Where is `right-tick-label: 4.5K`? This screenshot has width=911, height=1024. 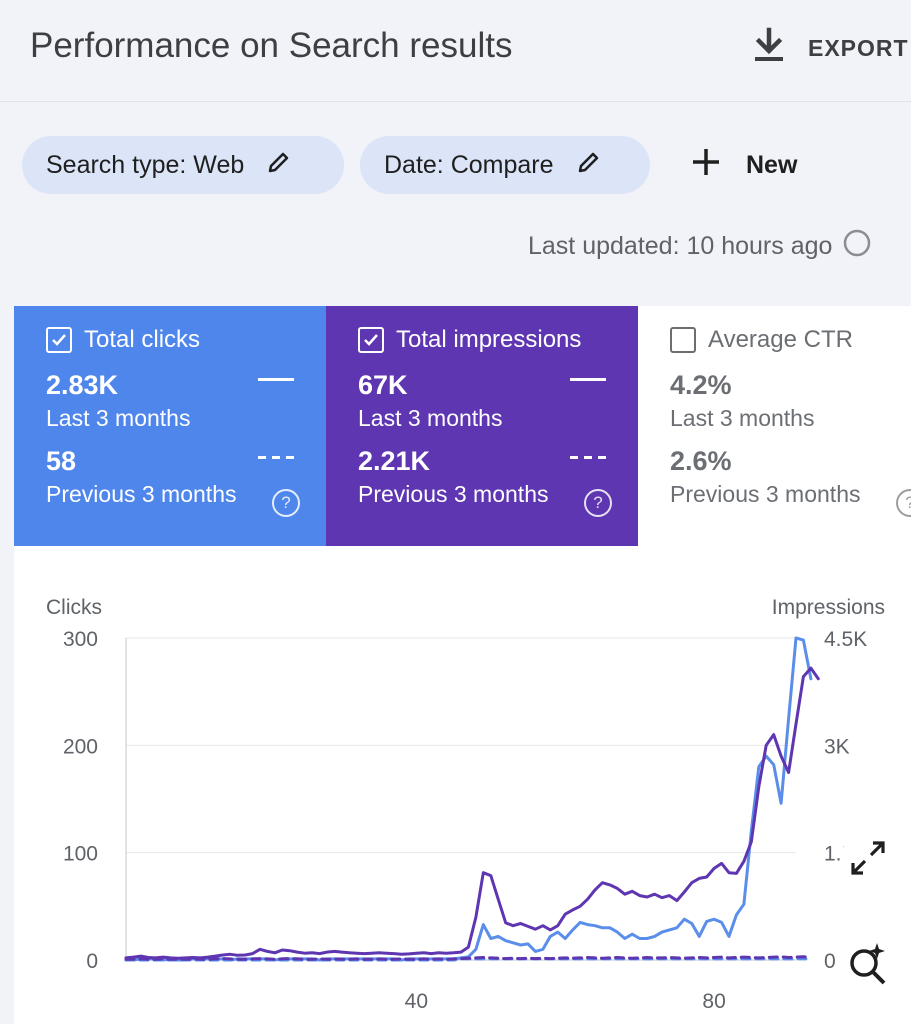
right-tick-label: 4.5K is located at coordinates (845, 639).